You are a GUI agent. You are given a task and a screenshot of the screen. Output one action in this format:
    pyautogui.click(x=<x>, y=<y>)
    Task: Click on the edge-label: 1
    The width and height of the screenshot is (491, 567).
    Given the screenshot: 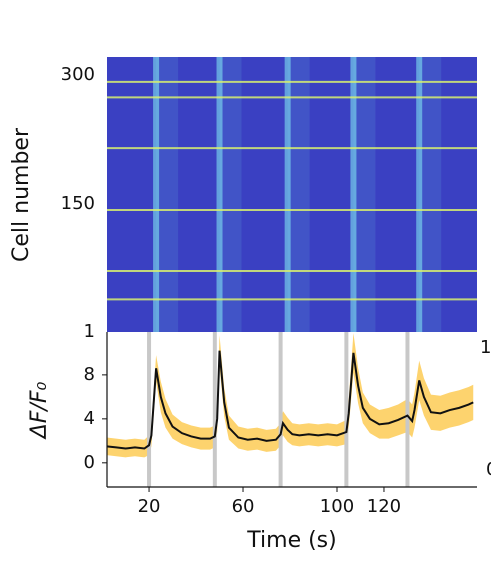 What is the action you would take?
    pyautogui.click(x=485, y=347)
    